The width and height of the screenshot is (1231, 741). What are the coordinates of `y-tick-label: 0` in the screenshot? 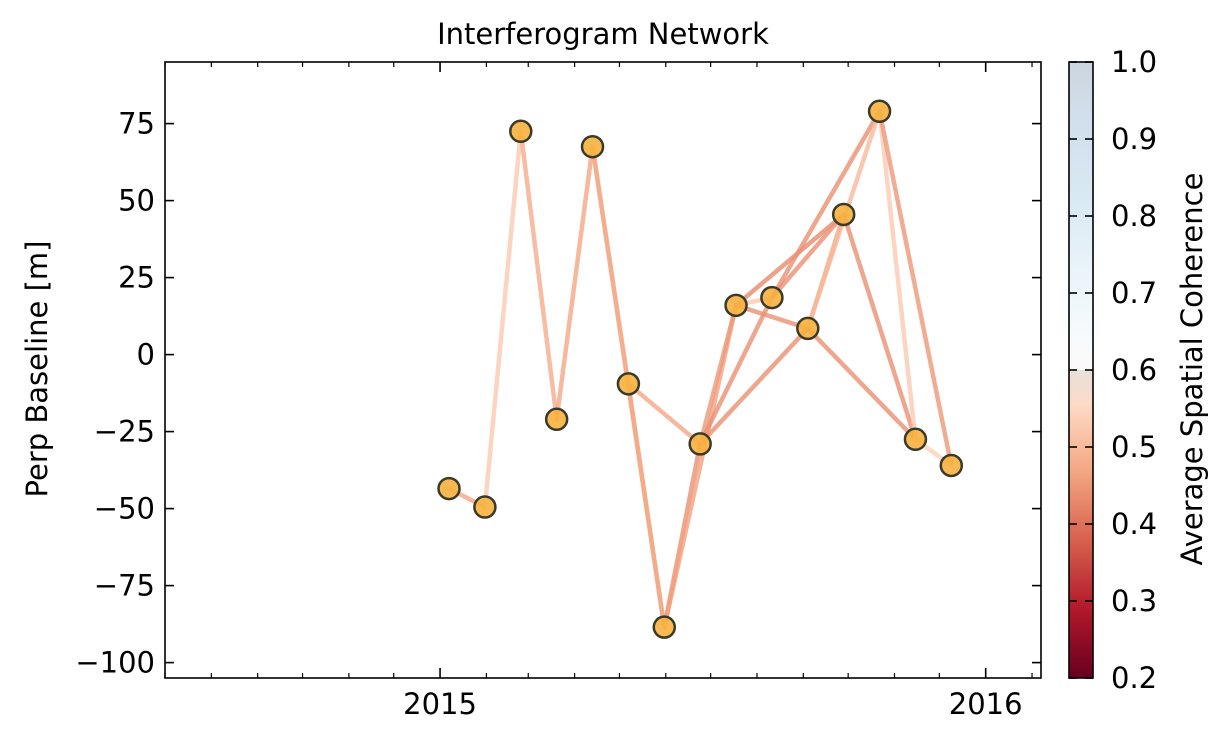 It's located at (146, 355).